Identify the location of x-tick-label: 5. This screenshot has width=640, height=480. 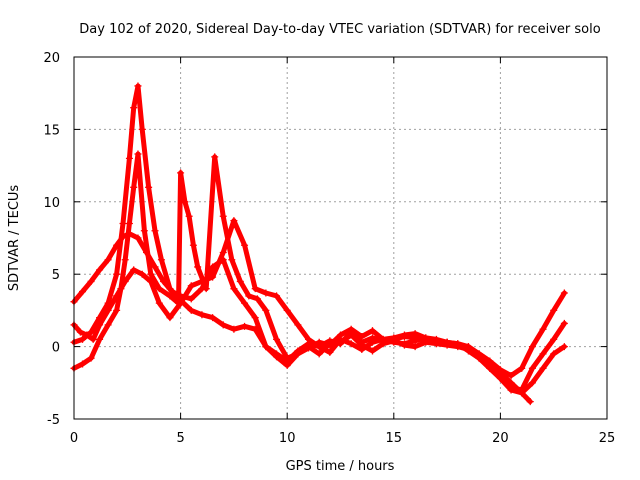
(180, 438).